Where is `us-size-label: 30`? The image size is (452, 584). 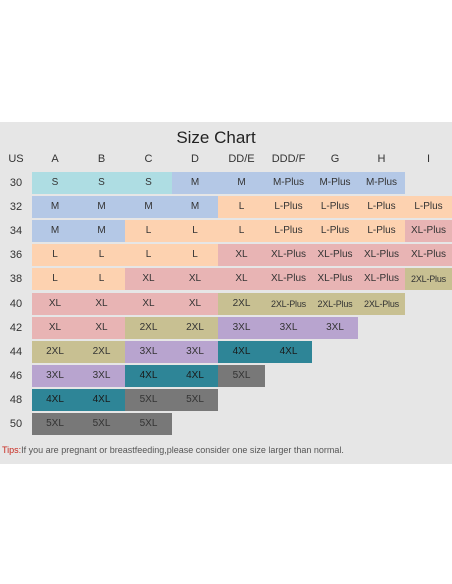
us-size-label: 30 is located at coordinates (16, 183).